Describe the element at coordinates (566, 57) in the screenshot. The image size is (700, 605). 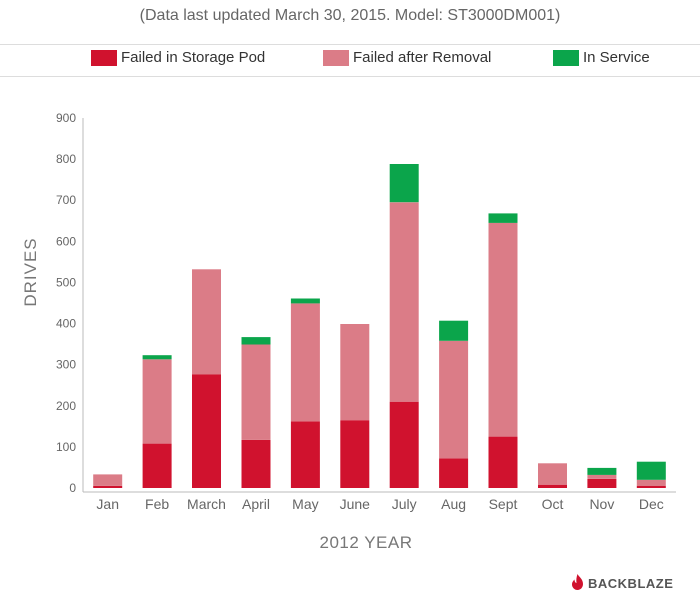
I see `legend-swatch-in-service` at that location.